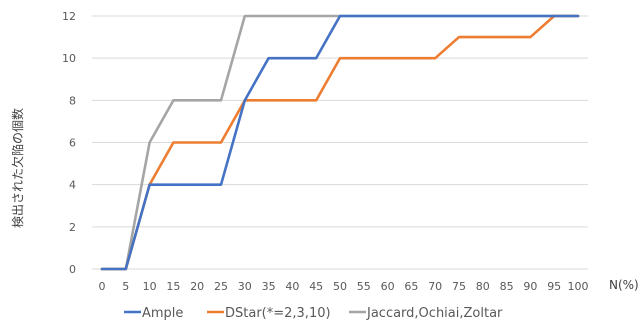 This screenshot has height=322, width=643. I want to click on x-tick-label: 0, so click(102, 286).